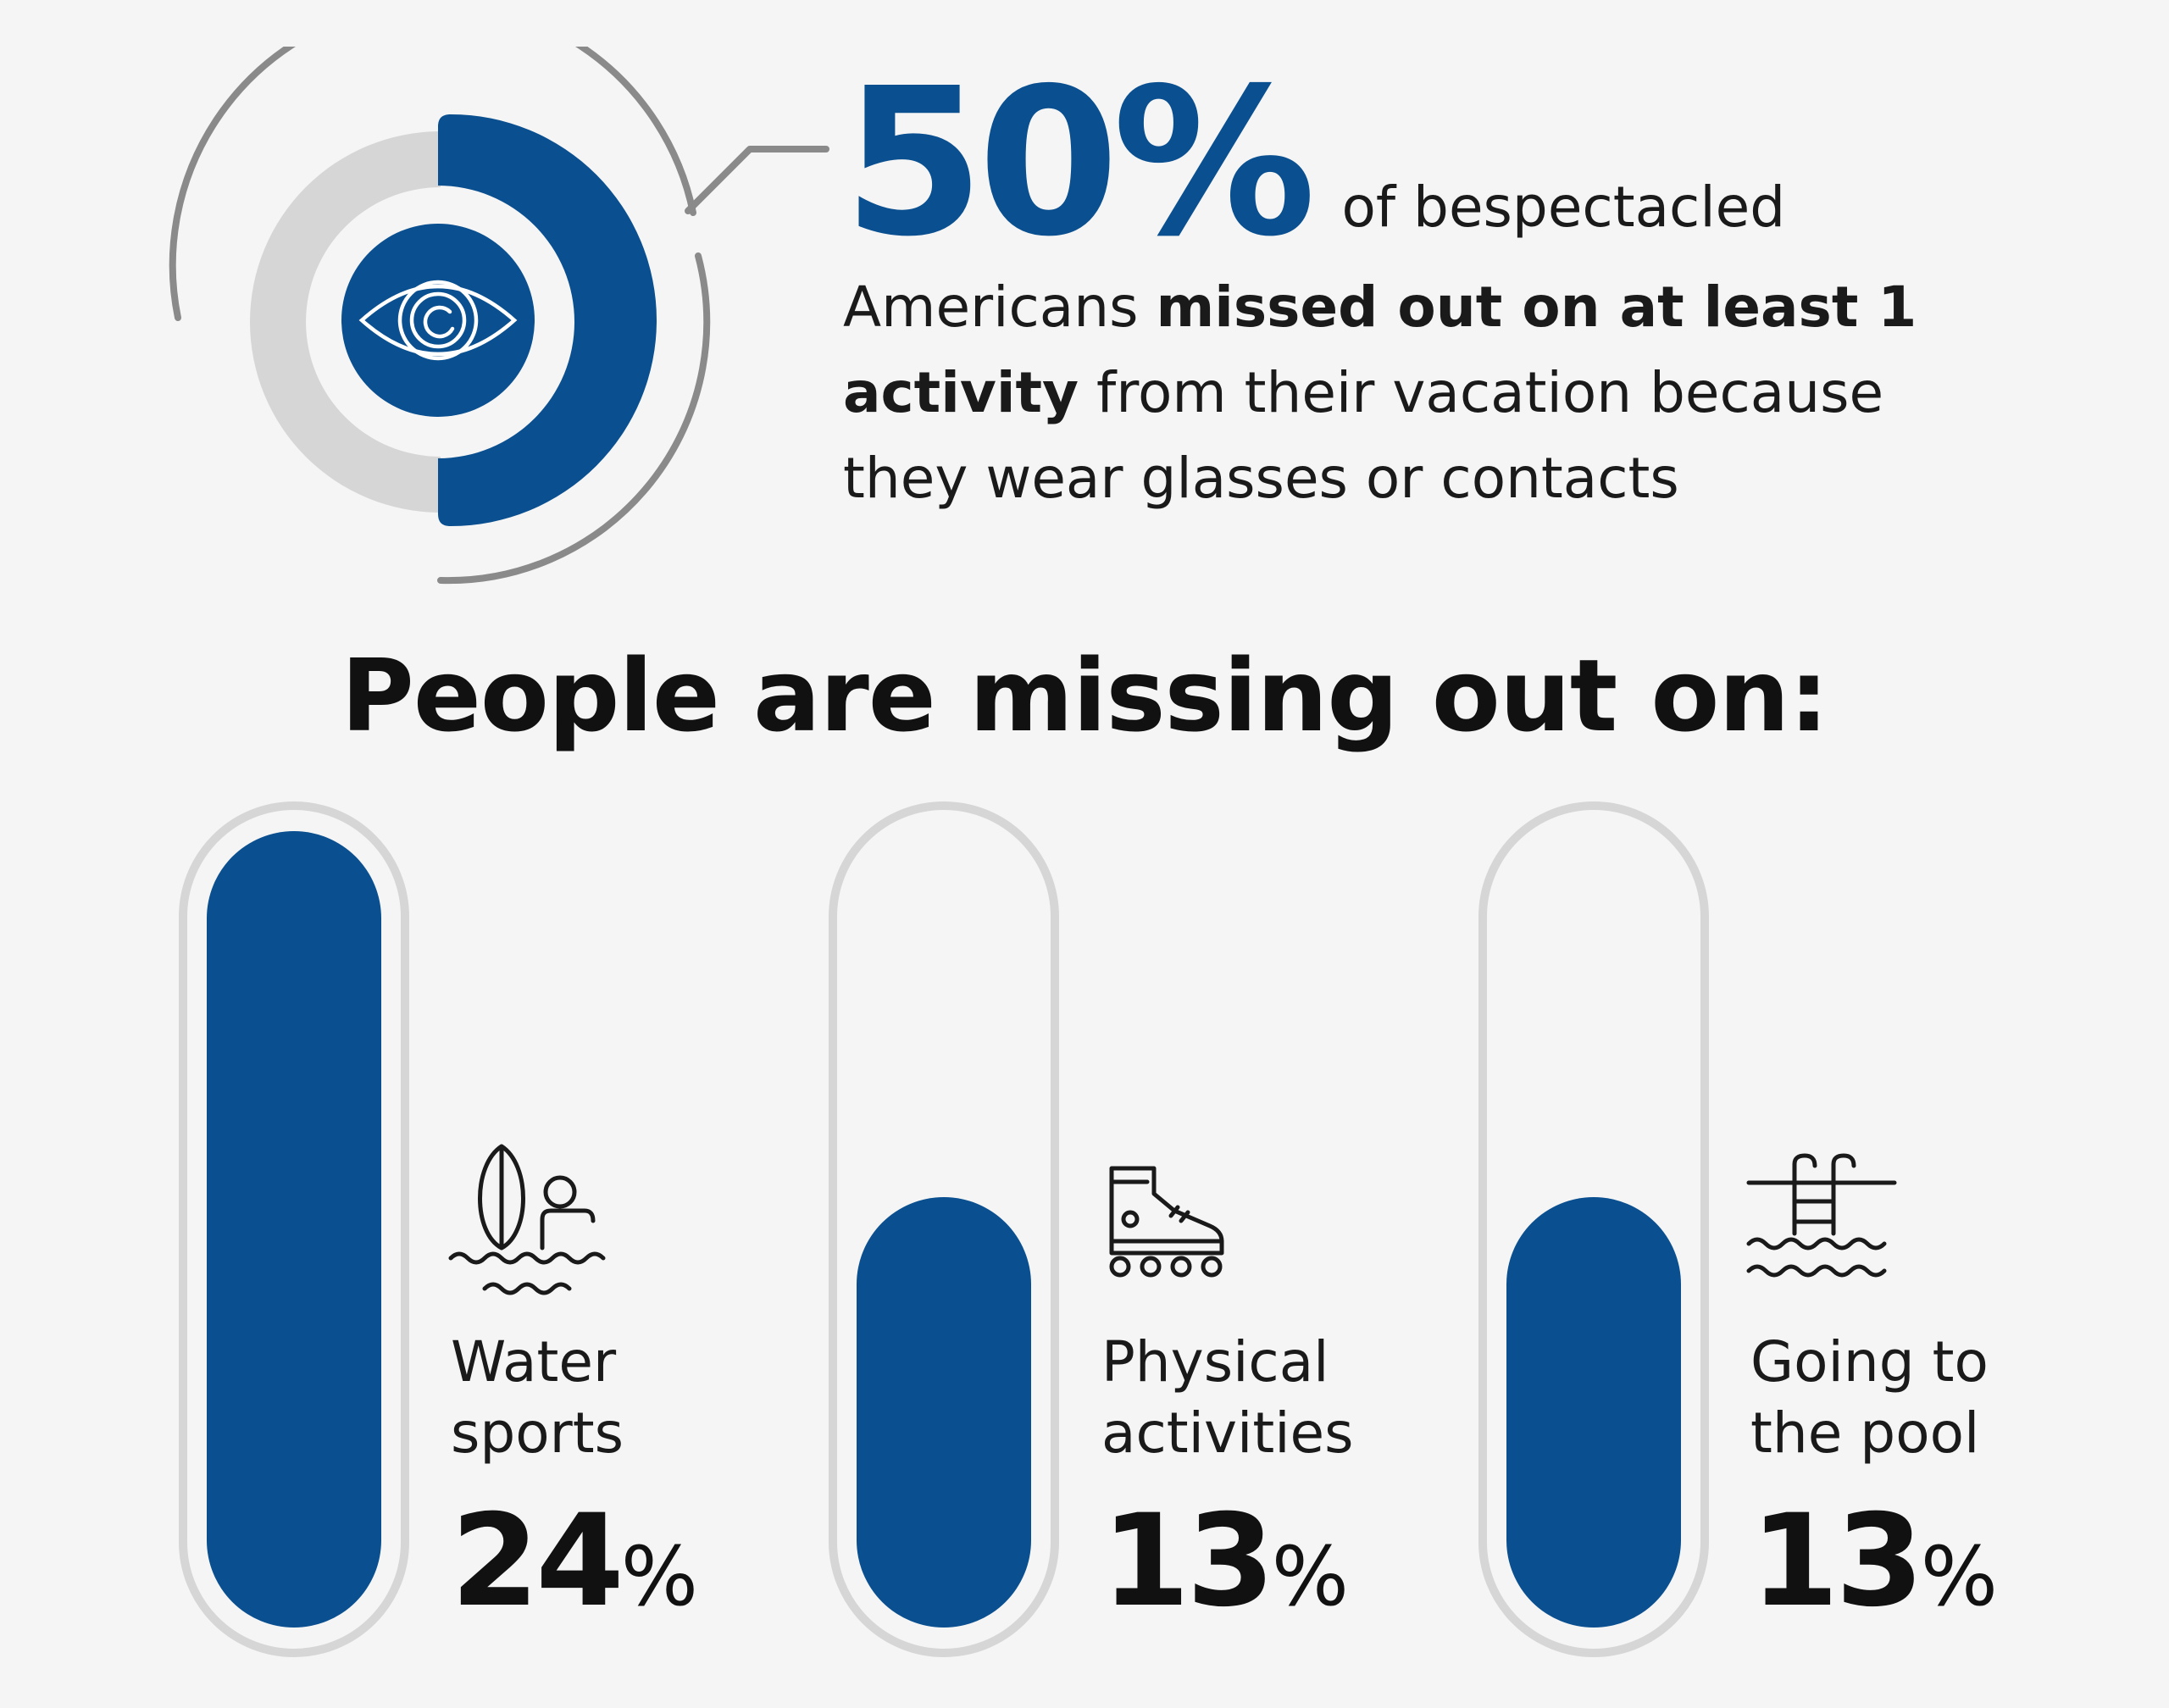 The height and width of the screenshot is (1708, 2169). What do you see at coordinates (1869, 1398) in the screenshot?
I see `activity-label-going-to-the-pool: Going to the pool` at bounding box center [1869, 1398].